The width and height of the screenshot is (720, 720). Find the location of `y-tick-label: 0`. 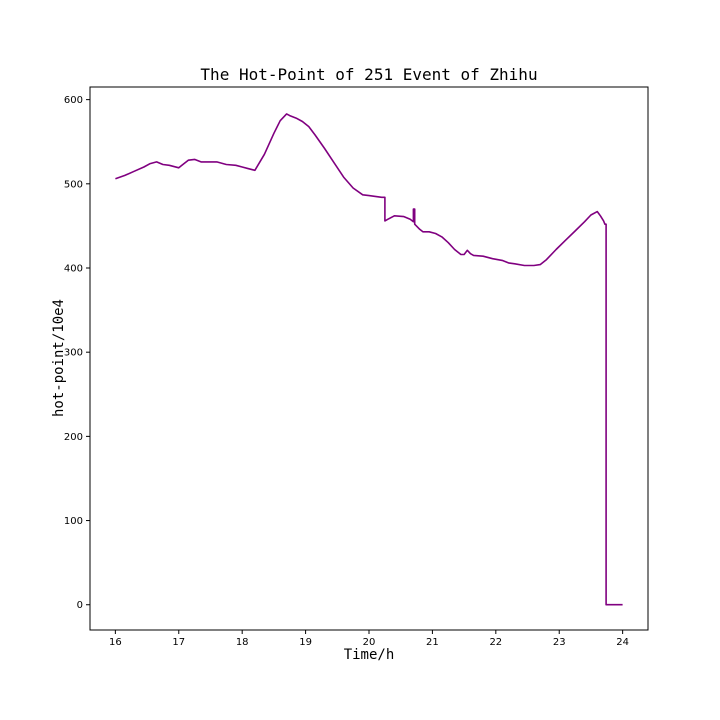

y-tick-label: 0 is located at coordinates (80, 605).